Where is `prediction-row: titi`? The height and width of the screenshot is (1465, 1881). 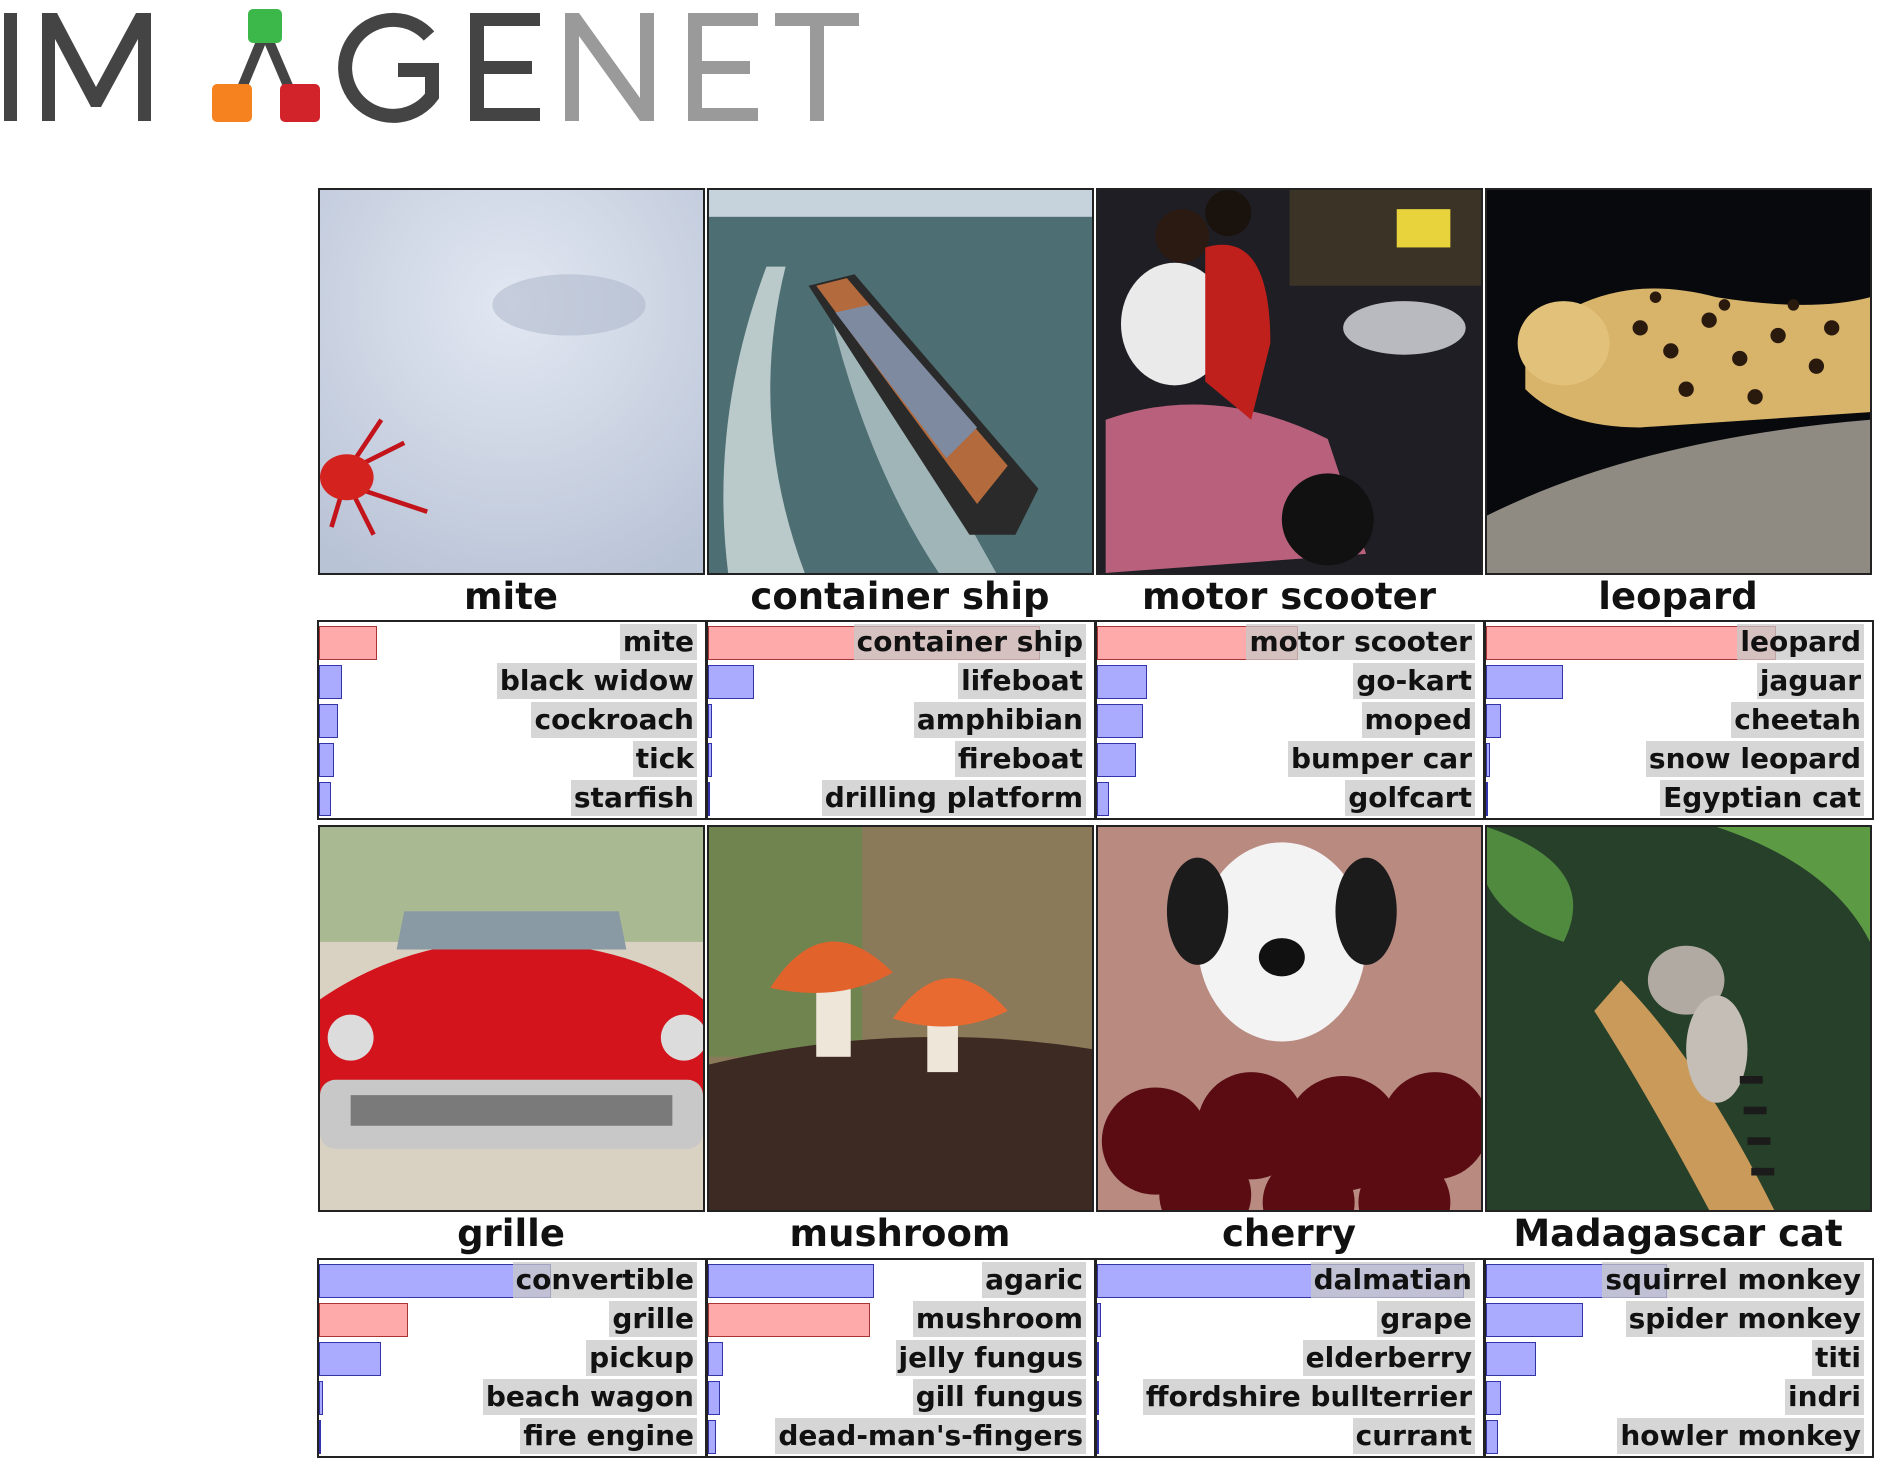
prediction-row: titi is located at coordinates (1679, 1358).